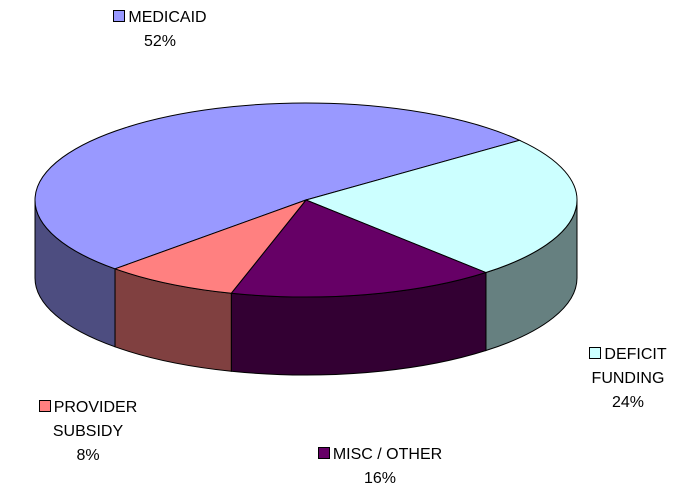 The image size is (700, 490). Describe the element at coordinates (380, 478) in the screenshot. I see `value-label: 16%` at that location.